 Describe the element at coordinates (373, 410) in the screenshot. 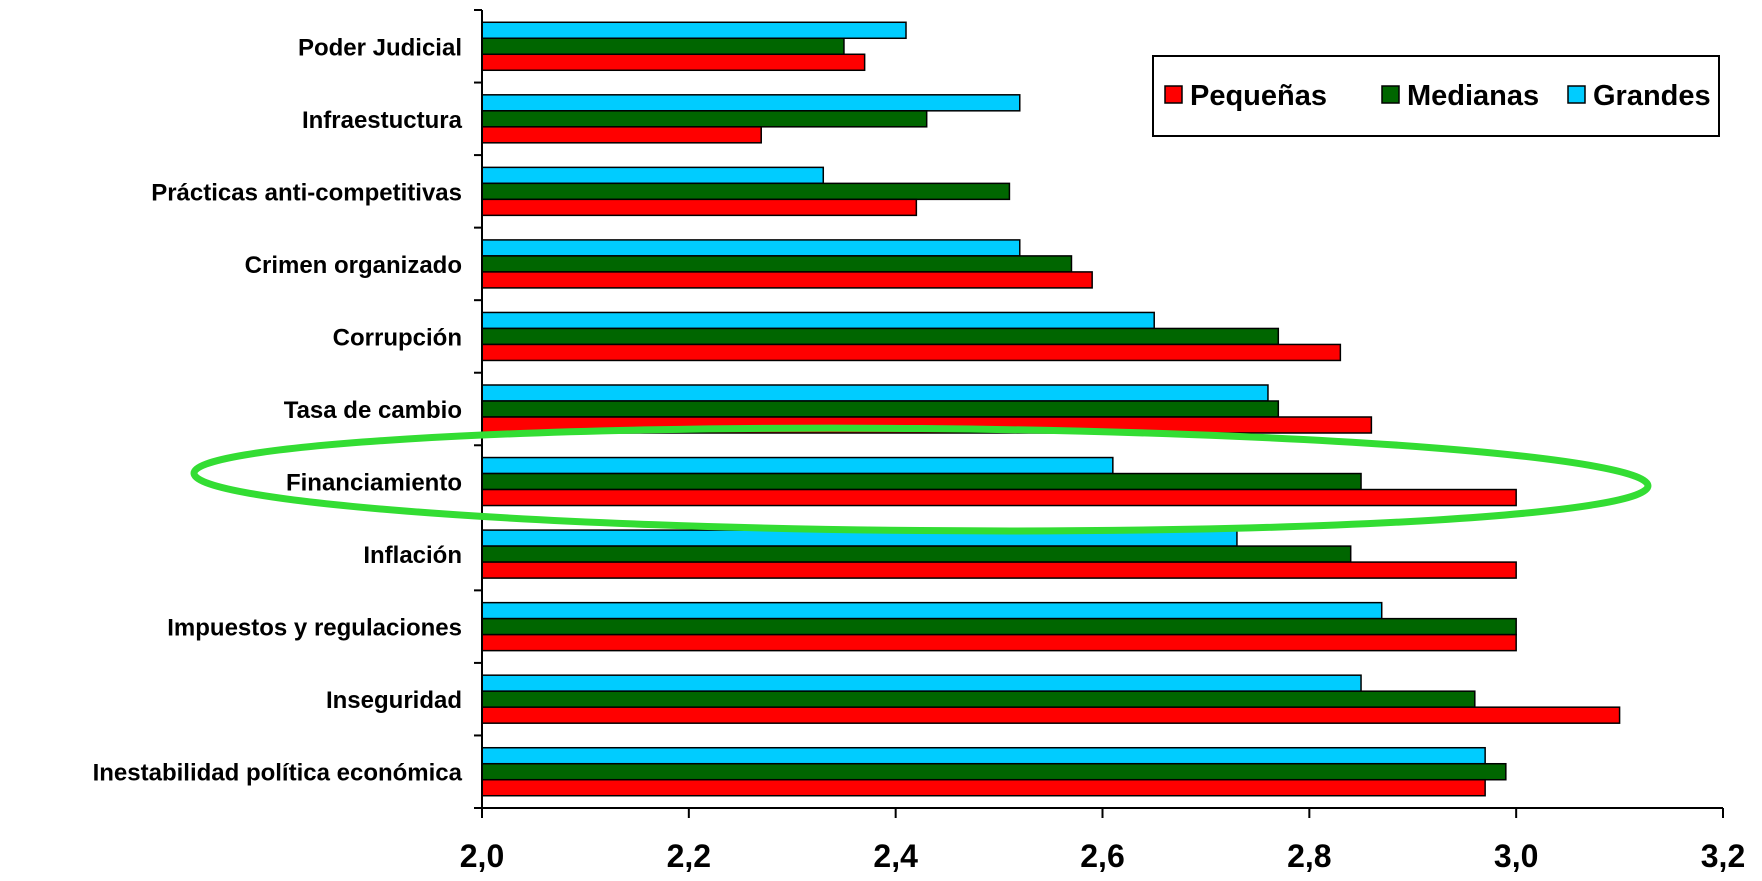

I see `category-label: Tasa de cambio` at that location.